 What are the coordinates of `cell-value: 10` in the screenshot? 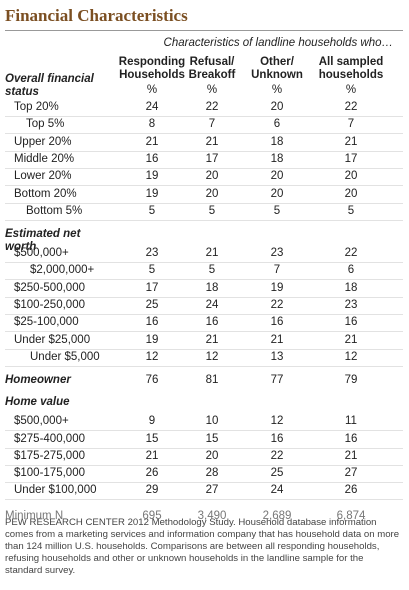 It's located at (212, 421).